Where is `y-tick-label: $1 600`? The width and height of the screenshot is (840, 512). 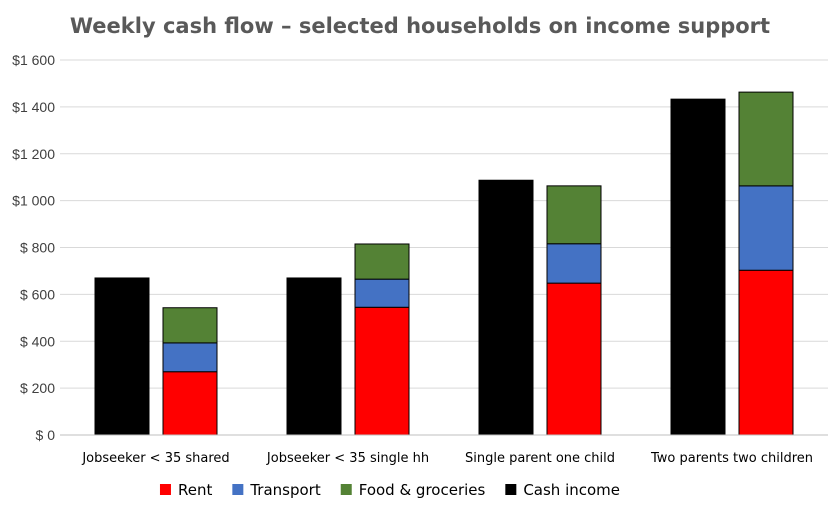
y-tick-label: $1 600 is located at coordinates (33, 60).